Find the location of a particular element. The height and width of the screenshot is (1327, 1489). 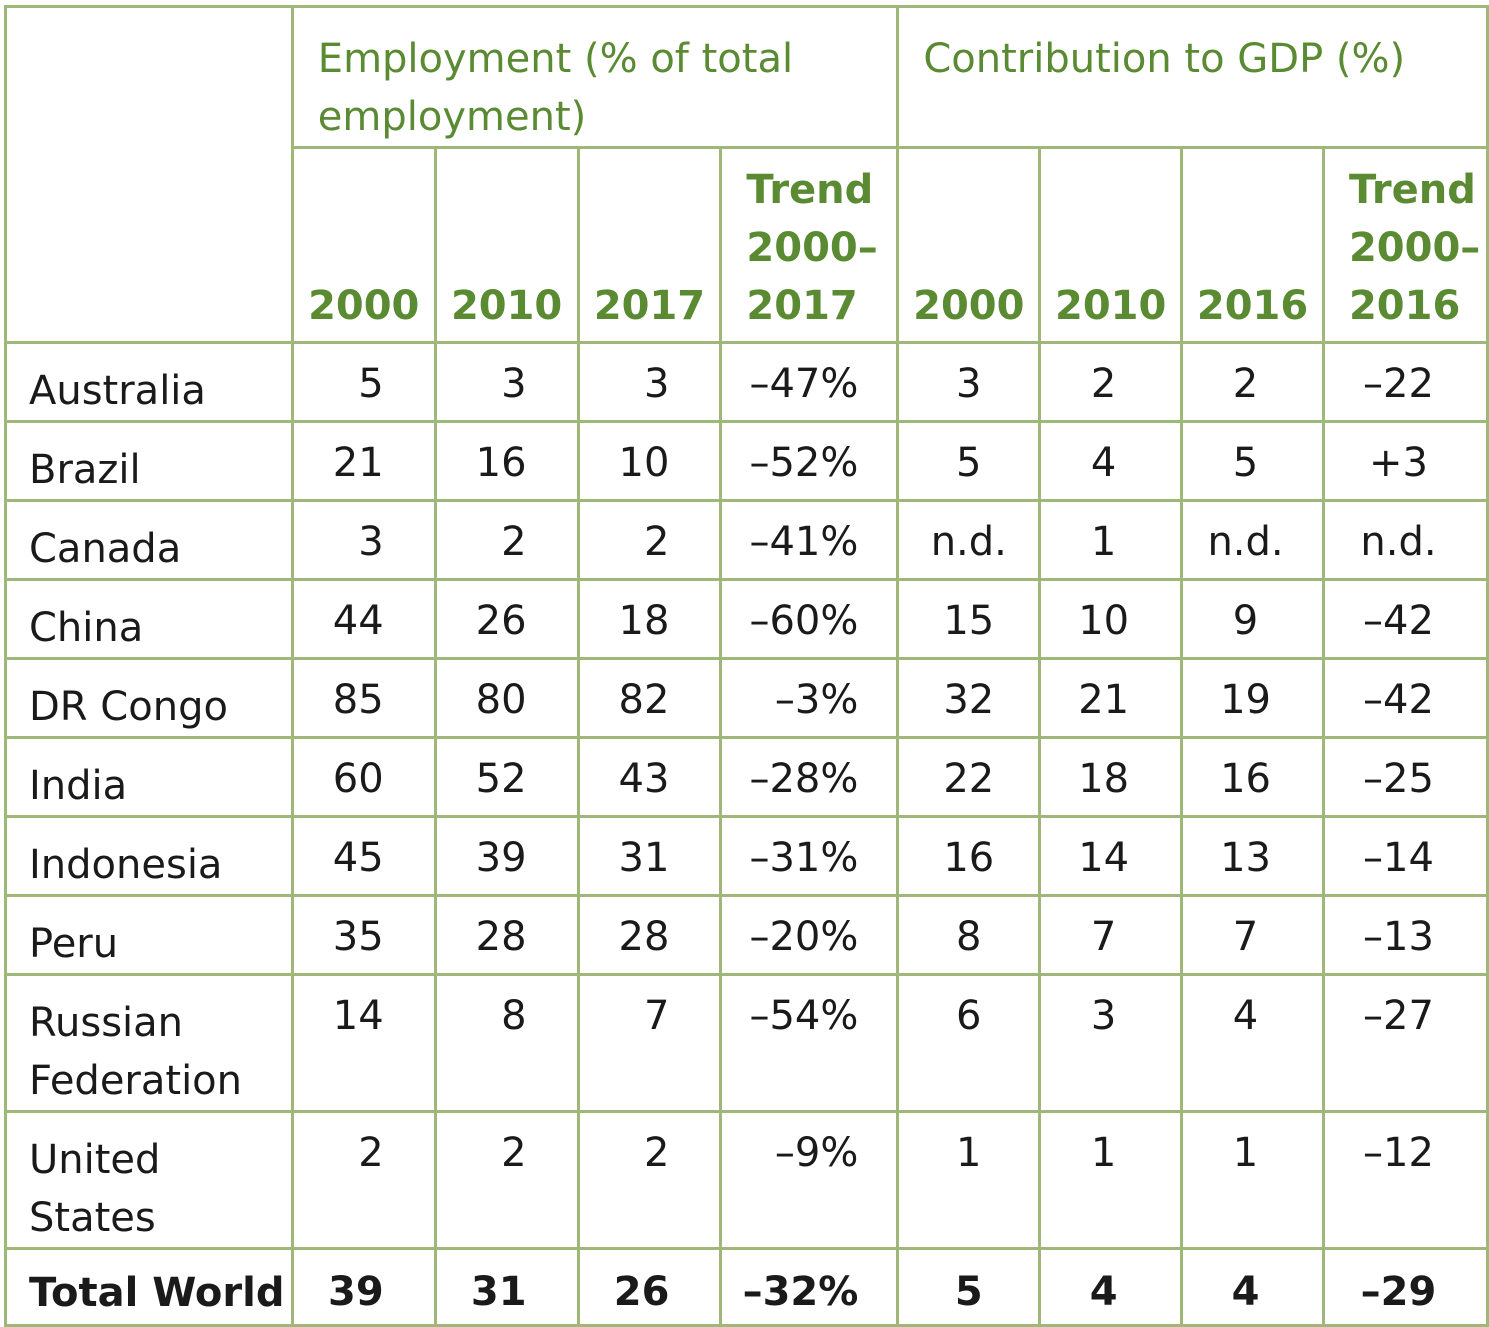

value-cell-e2000: 35 is located at coordinates (363, 935).